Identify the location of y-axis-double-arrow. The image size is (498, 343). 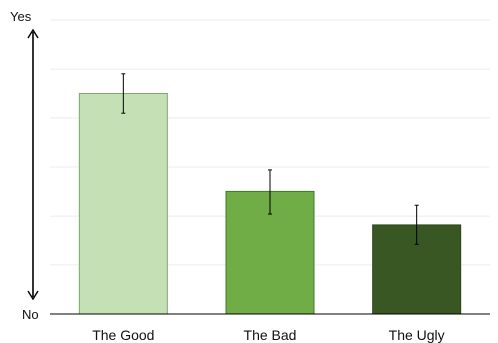
(33, 164).